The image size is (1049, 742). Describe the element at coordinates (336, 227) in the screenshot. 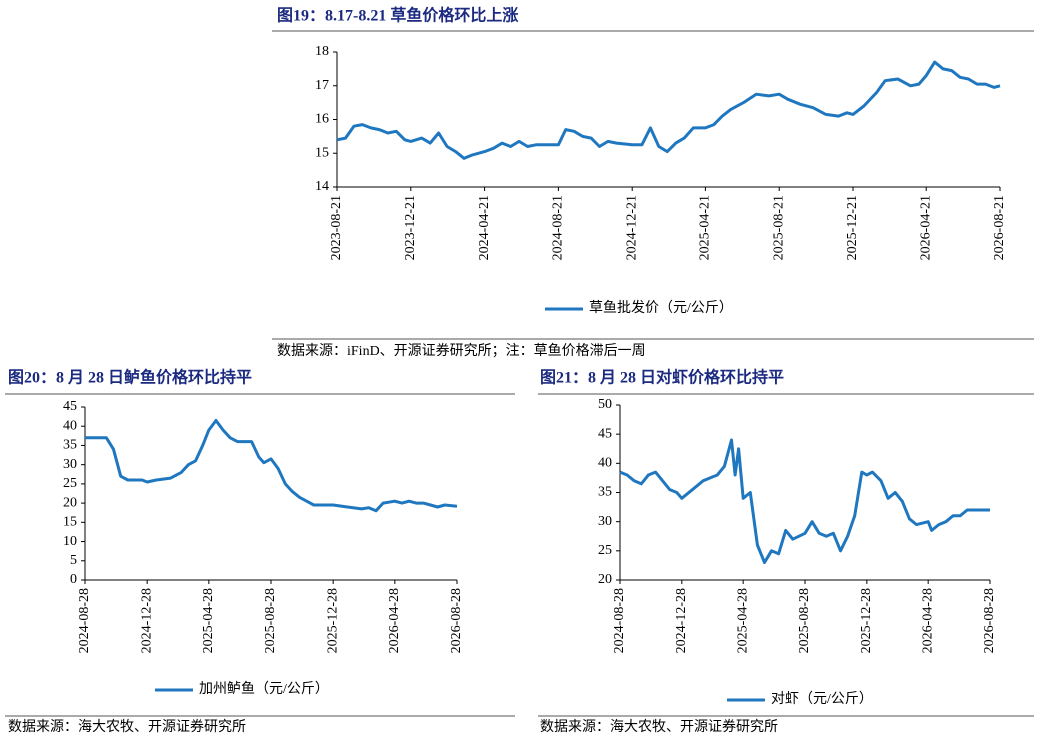

I see `x-tick-label: 2023-08-21` at that location.